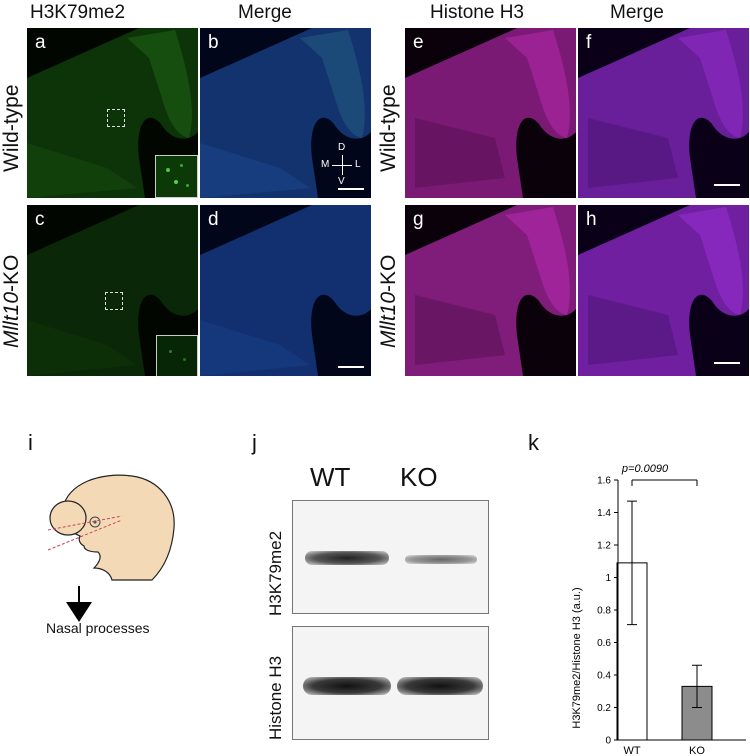 Image resolution: width=750 pixels, height=756 pixels. Describe the element at coordinates (98, 628) in the screenshot. I see `schematic-caption: Nasal processes` at that location.